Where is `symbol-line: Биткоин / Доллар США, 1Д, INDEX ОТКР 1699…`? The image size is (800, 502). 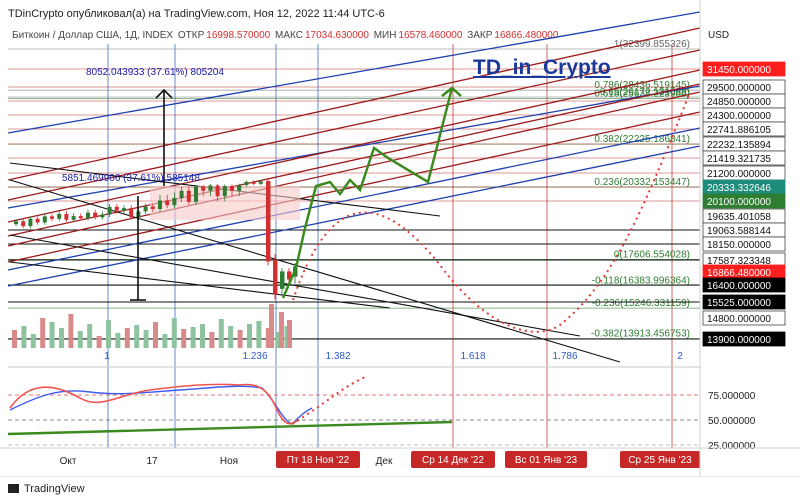 symbol-line: Биткоин / Доллар США, 1Д, INDEX ОТКР 1699… is located at coordinates (286, 35).